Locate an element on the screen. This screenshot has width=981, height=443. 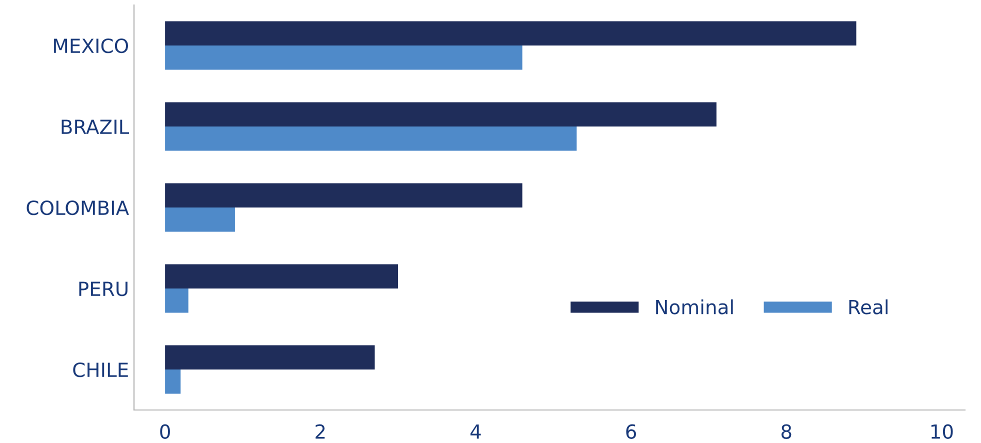
x-tick-label: 4 is located at coordinates (475, 431).